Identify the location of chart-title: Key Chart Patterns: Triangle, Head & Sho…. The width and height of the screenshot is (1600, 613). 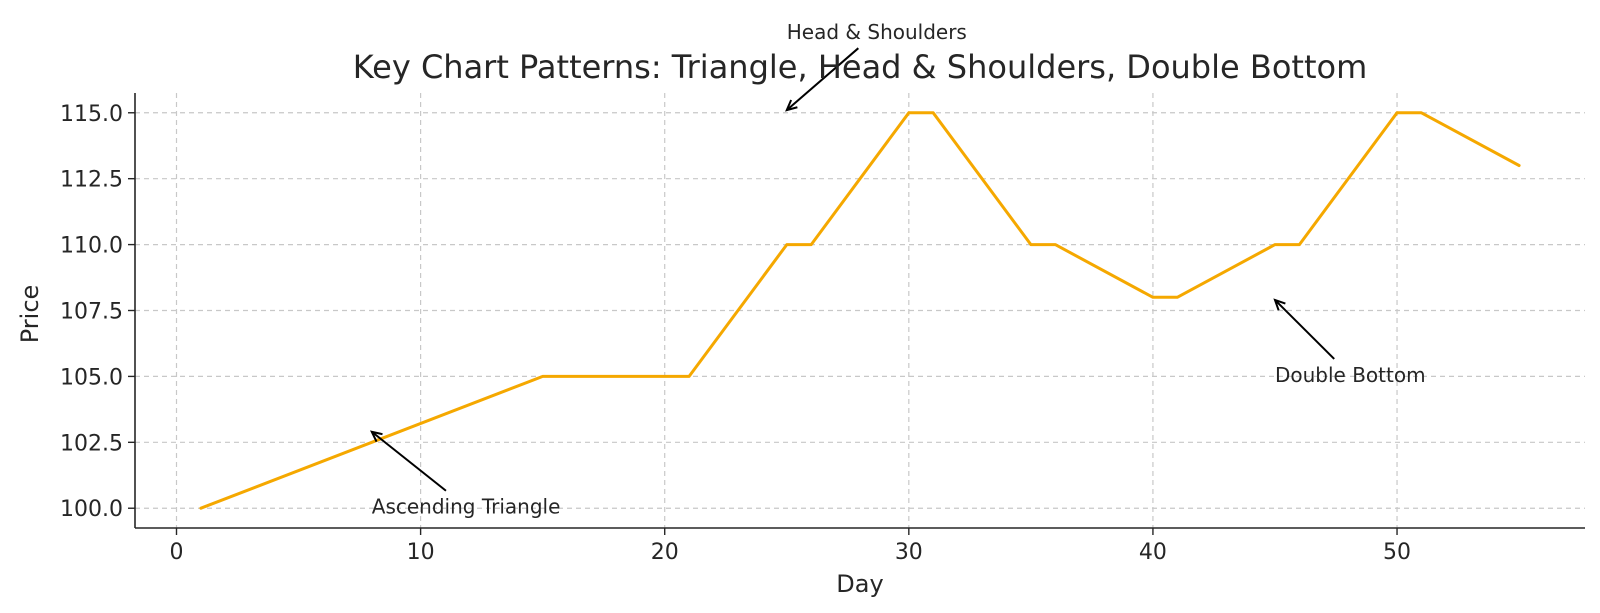
(860, 67).